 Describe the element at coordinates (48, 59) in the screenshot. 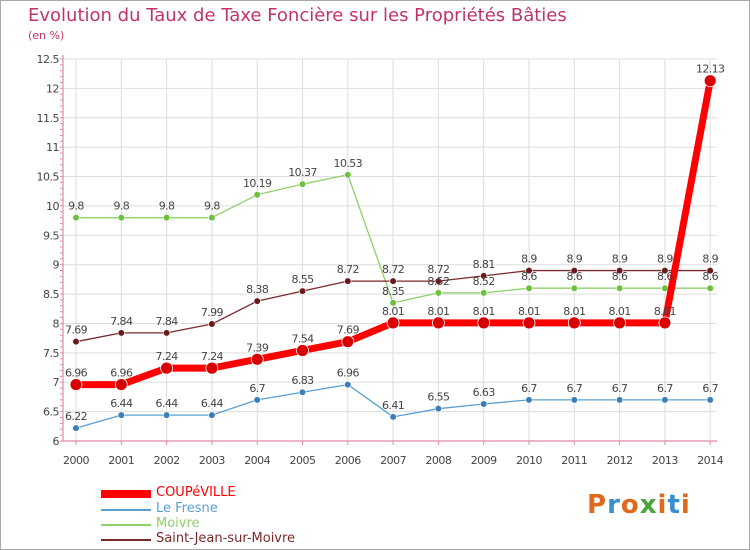

I see `y-tick-label: 12.5` at that location.